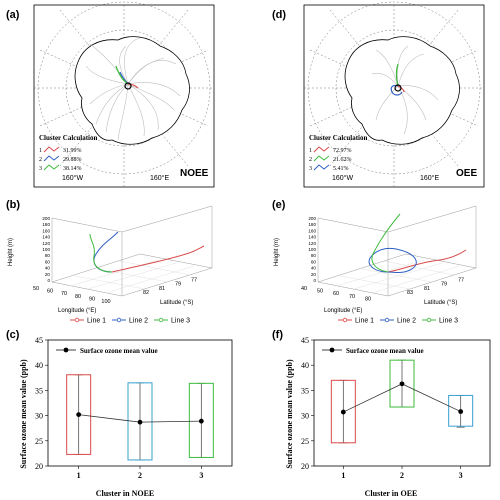  I want to click on trajectory-bundle-a, so click(133, 89).